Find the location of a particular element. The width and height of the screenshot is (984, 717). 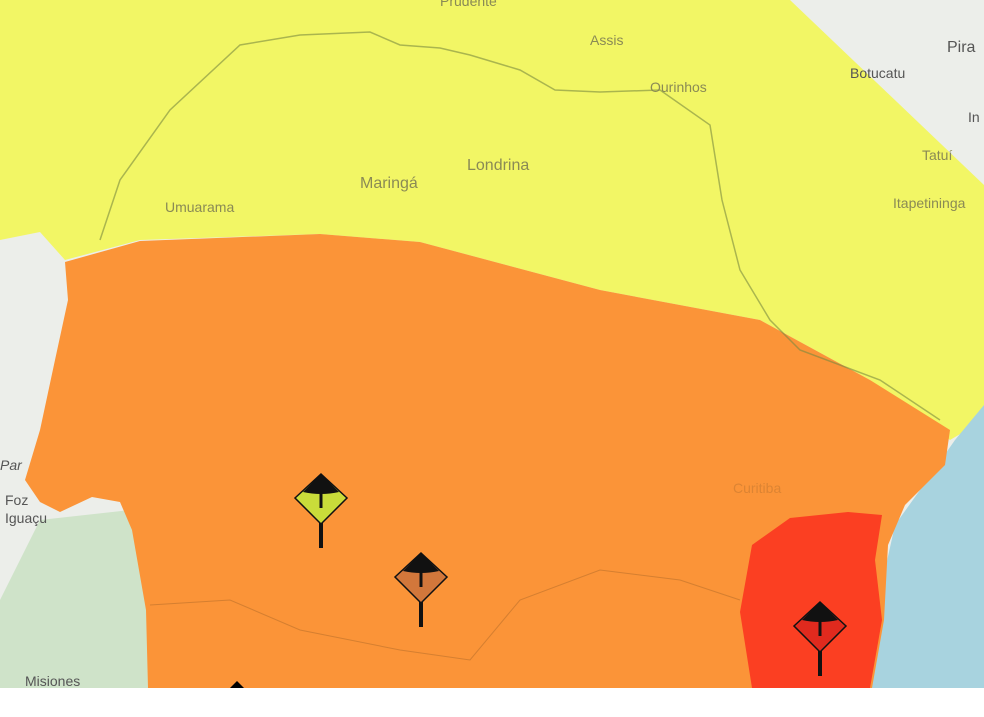

label-paraguay: Par is located at coordinates (11, 465).